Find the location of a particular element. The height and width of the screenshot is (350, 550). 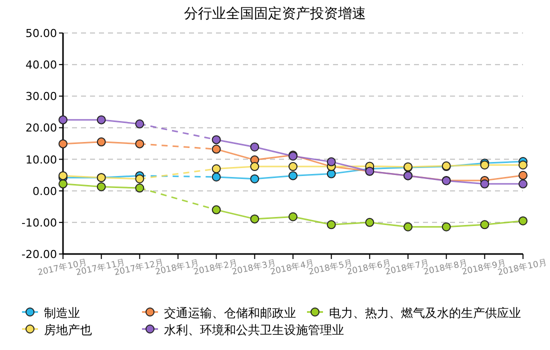

legend-label: 水利、环境和公共卫生设施管理业 is located at coordinates (254, 330).